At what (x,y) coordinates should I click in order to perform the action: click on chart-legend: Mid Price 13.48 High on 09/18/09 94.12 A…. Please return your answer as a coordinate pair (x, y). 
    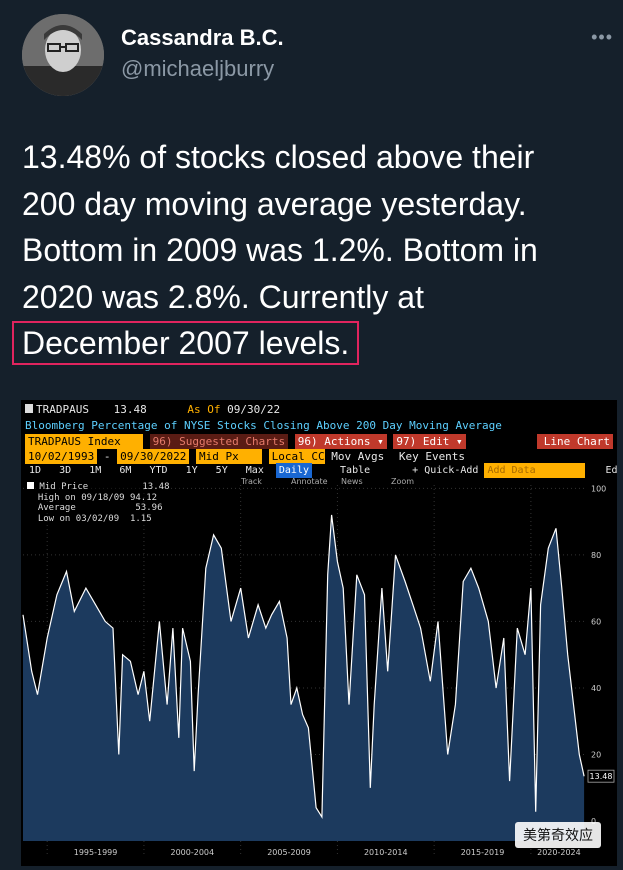
    Looking at the image, I should click on (98, 503).